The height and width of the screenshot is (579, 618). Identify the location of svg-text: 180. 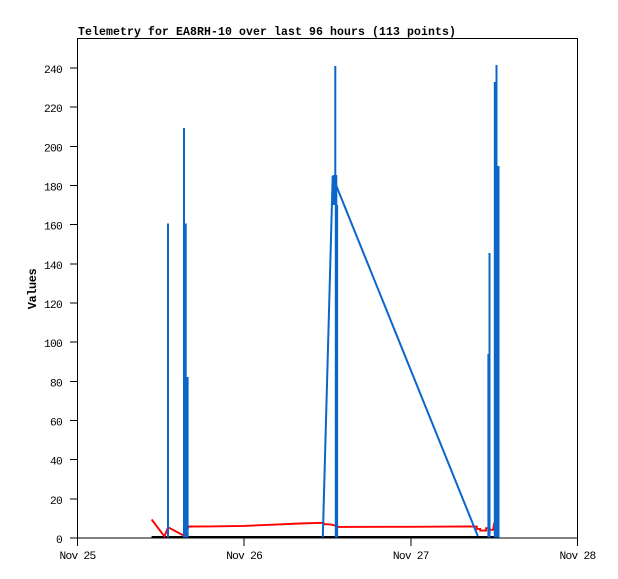
(53, 189).